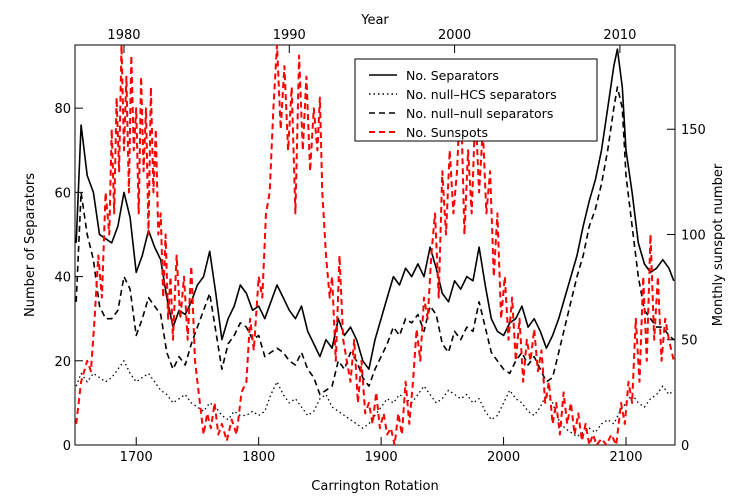 The width and height of the screenshot is (750, 500). I want to click on y-axis-title: Number of Separators, so click(30, 245).